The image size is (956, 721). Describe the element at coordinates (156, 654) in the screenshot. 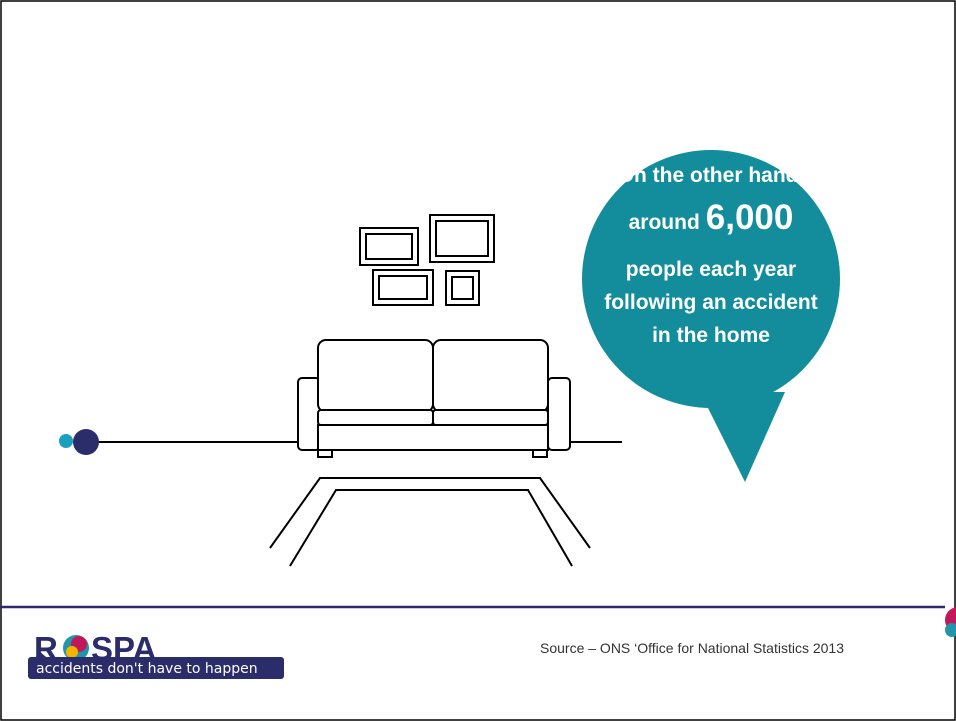

I see `logo: R SPA accidents don't have to happen` at that location.